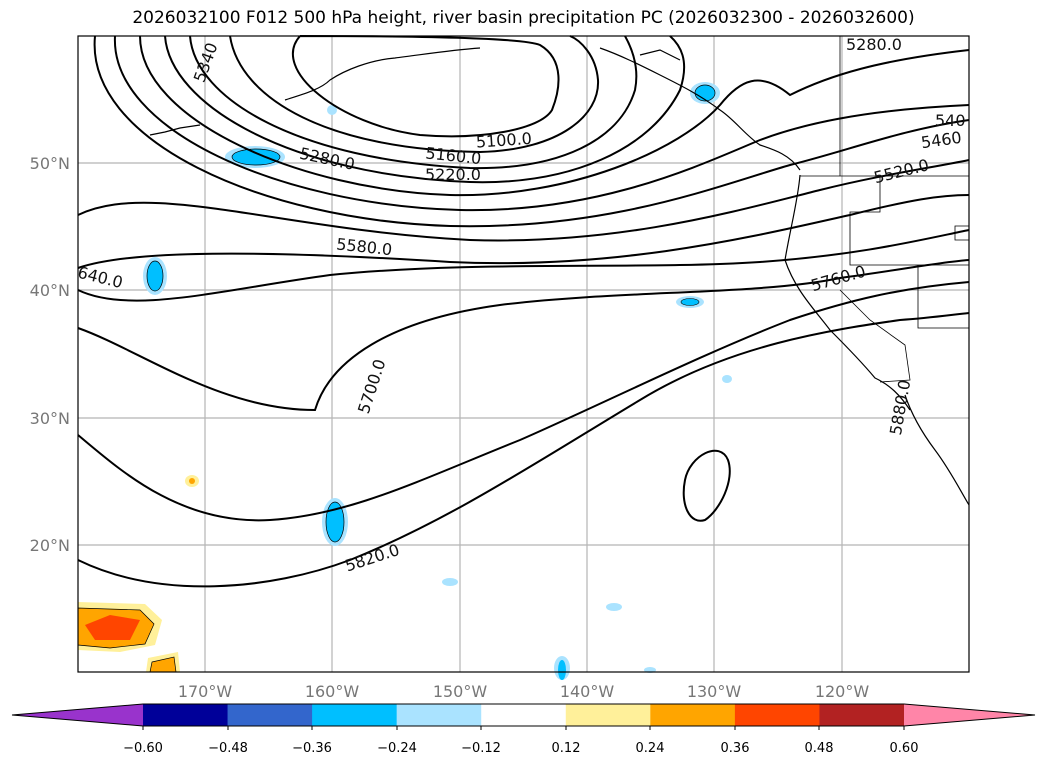 The height and width of the screenshot is (765, 1047). I want to click on lon-axis: 170°W 160°W 150°W 140°W 130°W 120°W, so click(524, 691).